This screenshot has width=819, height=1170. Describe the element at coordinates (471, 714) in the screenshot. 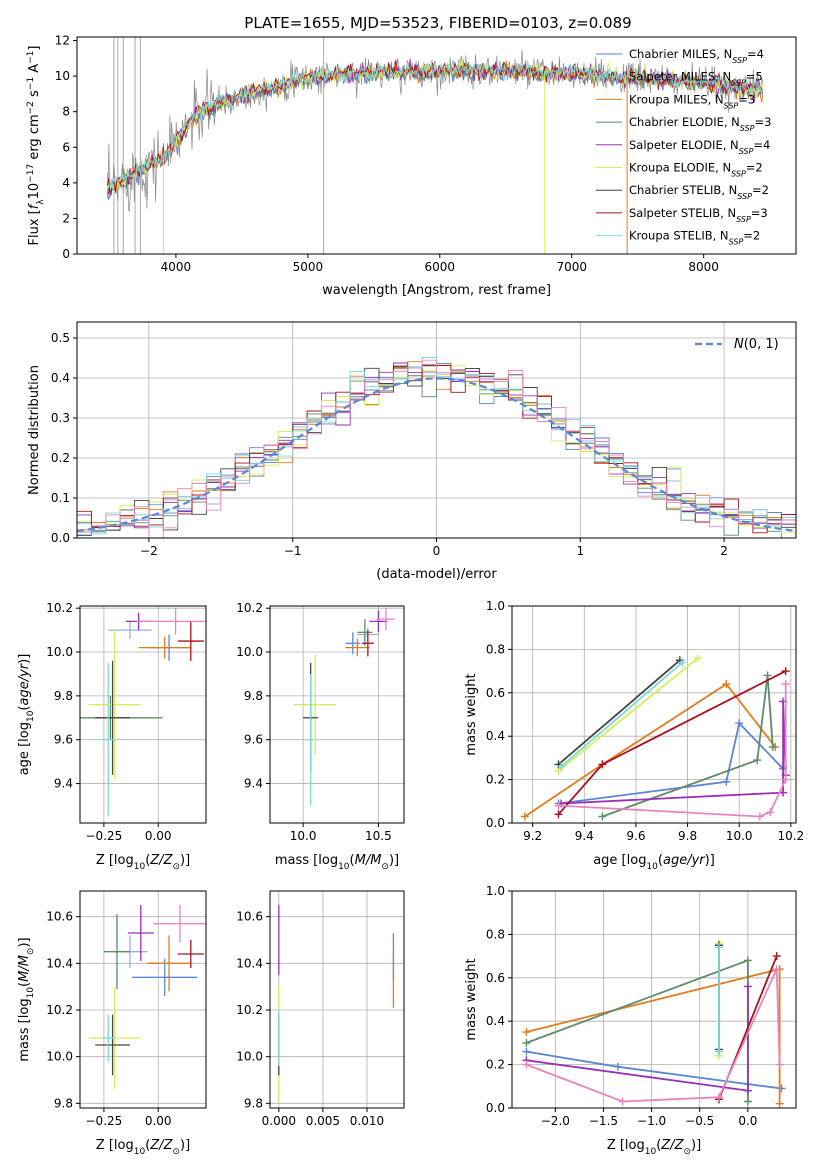

I see `y-axis-label: mass weight` at that location.